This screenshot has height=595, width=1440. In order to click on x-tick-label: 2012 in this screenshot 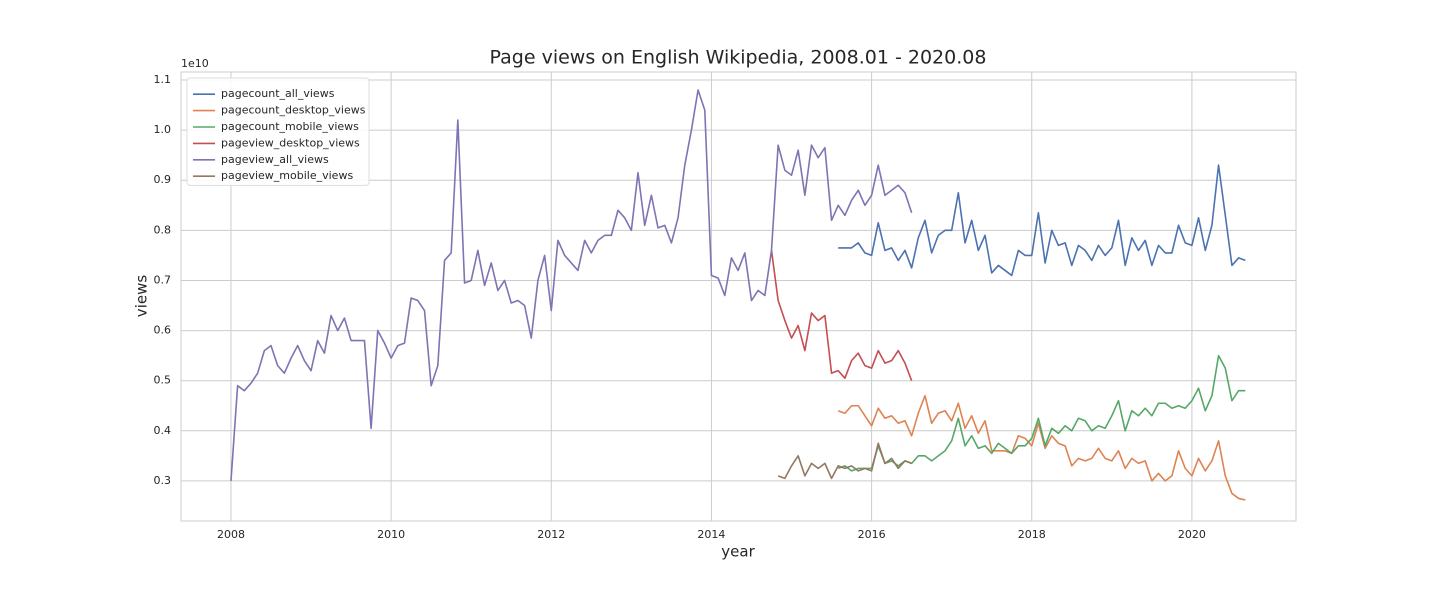, I will do `click(551, 534)`.